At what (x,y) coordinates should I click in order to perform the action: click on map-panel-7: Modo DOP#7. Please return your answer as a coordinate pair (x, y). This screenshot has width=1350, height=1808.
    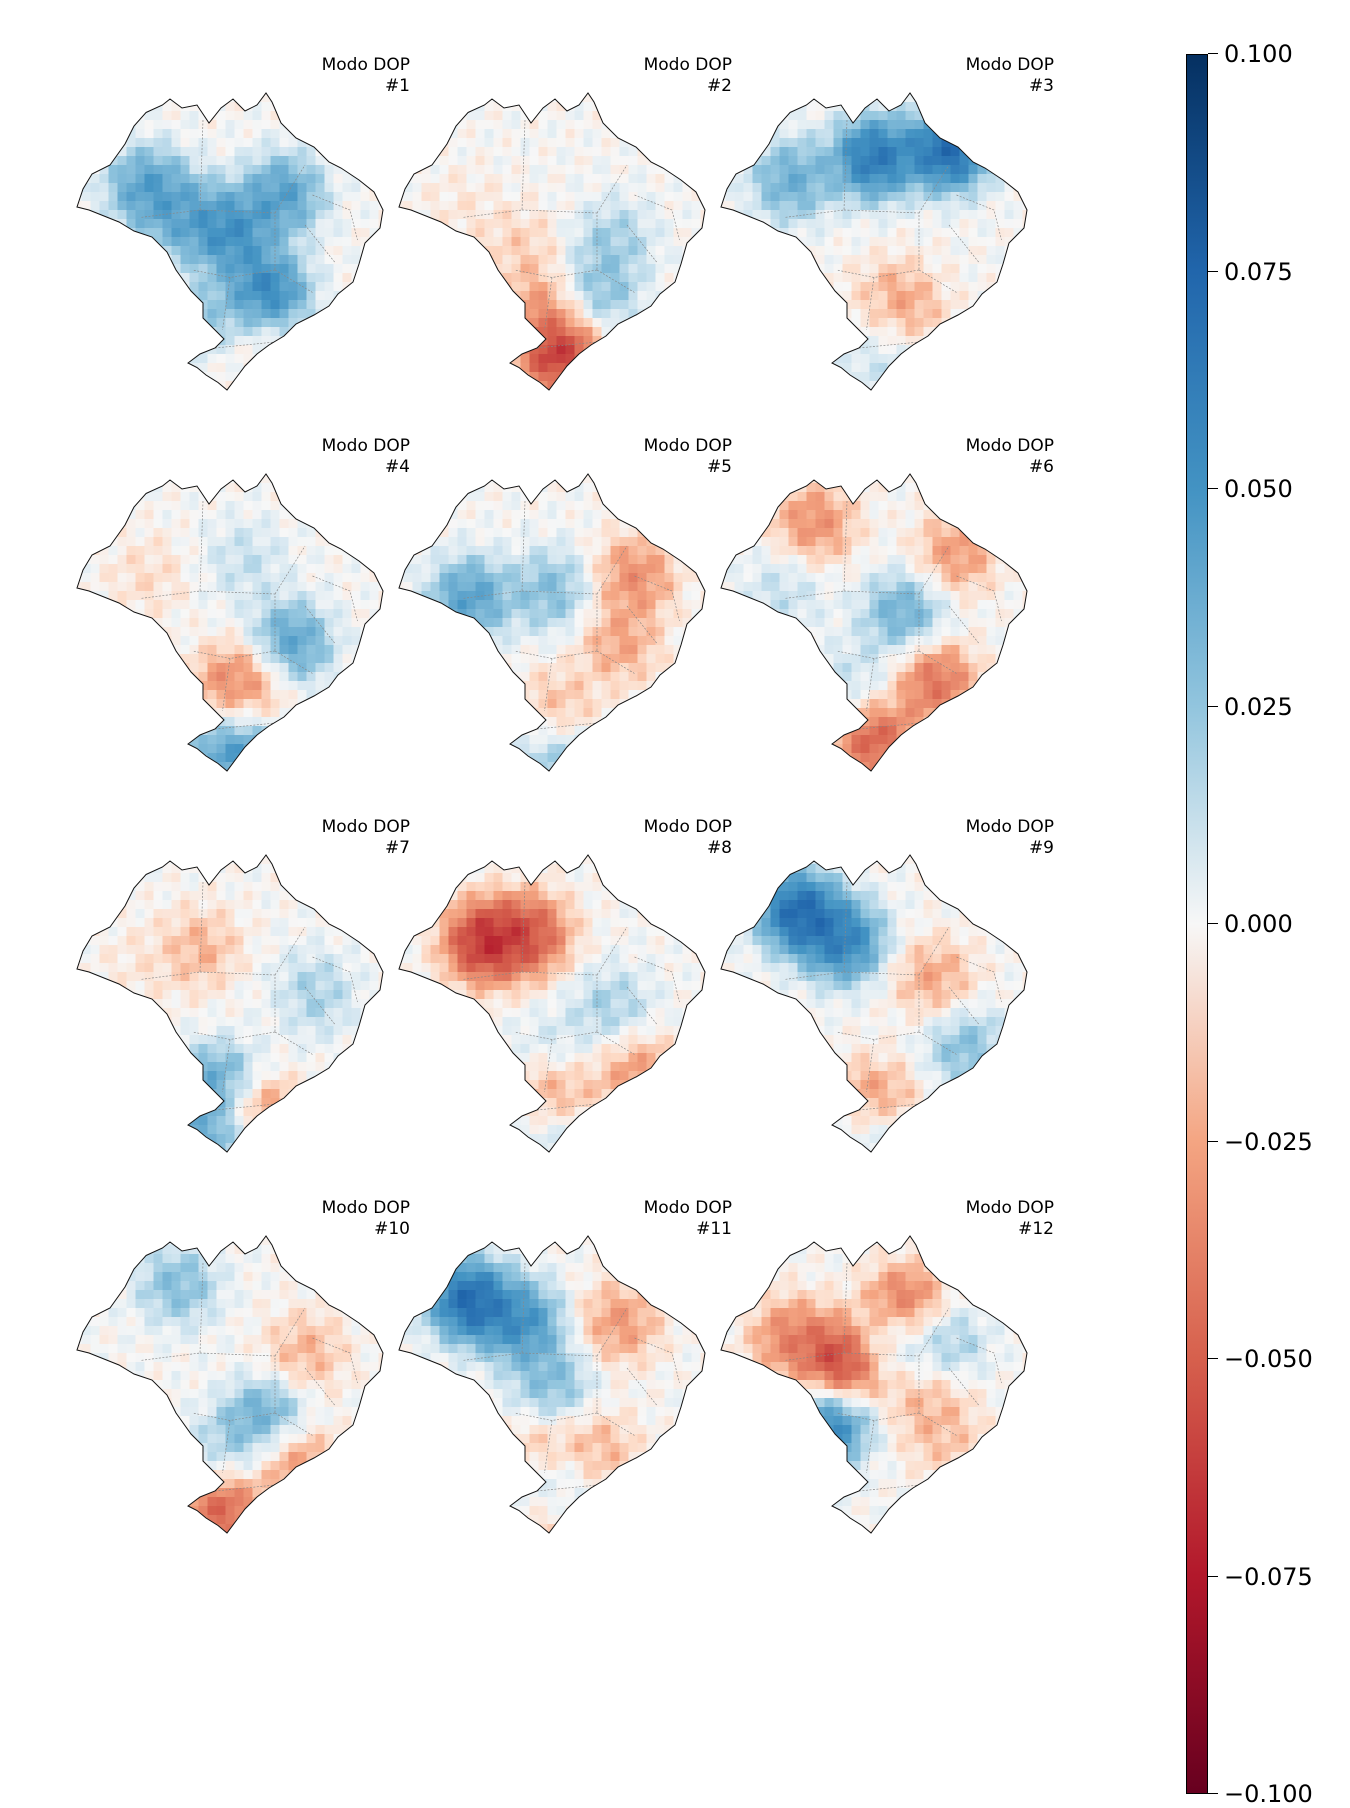
    Looking at the image, I should click on (225, 1007).